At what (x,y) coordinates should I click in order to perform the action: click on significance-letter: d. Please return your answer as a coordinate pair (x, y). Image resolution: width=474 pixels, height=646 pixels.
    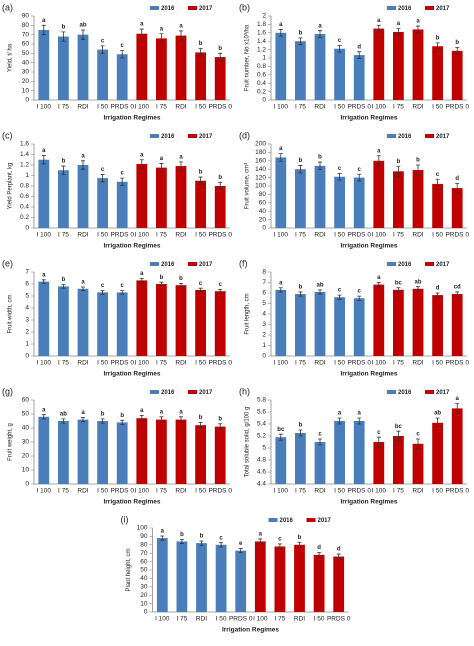
    Looking at the image, I should click on (359, 47).